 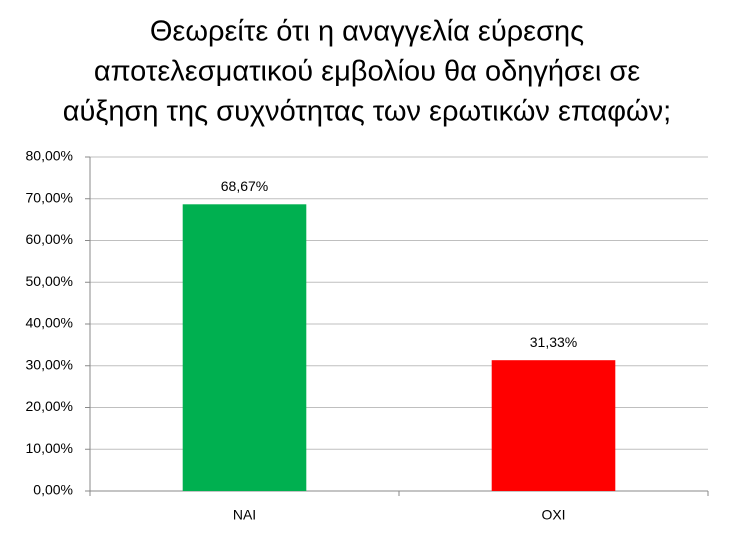 I want to click on x-tick-label: ΝΑΙ, so click(x=244, y=515).